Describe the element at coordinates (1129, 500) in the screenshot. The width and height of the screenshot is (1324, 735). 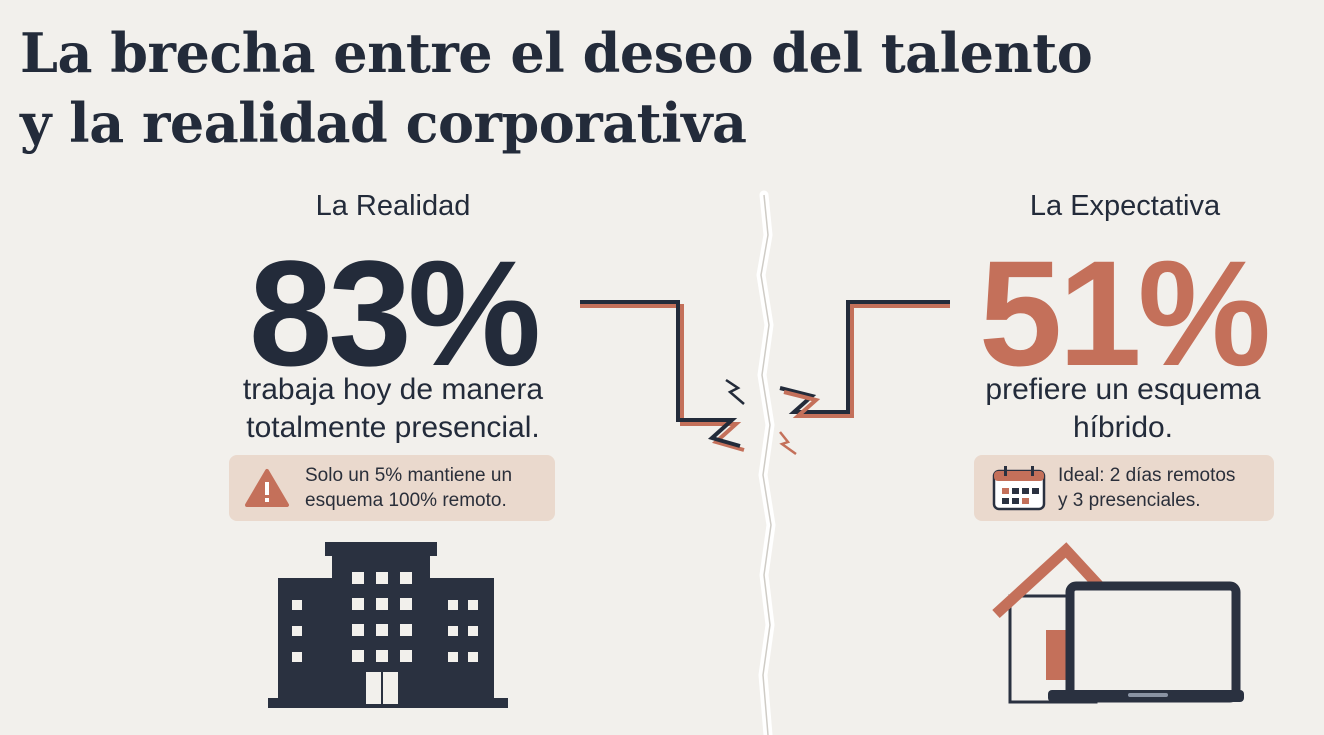
I see `expectation-note-line-2: y 3 presenciales.` at that location.